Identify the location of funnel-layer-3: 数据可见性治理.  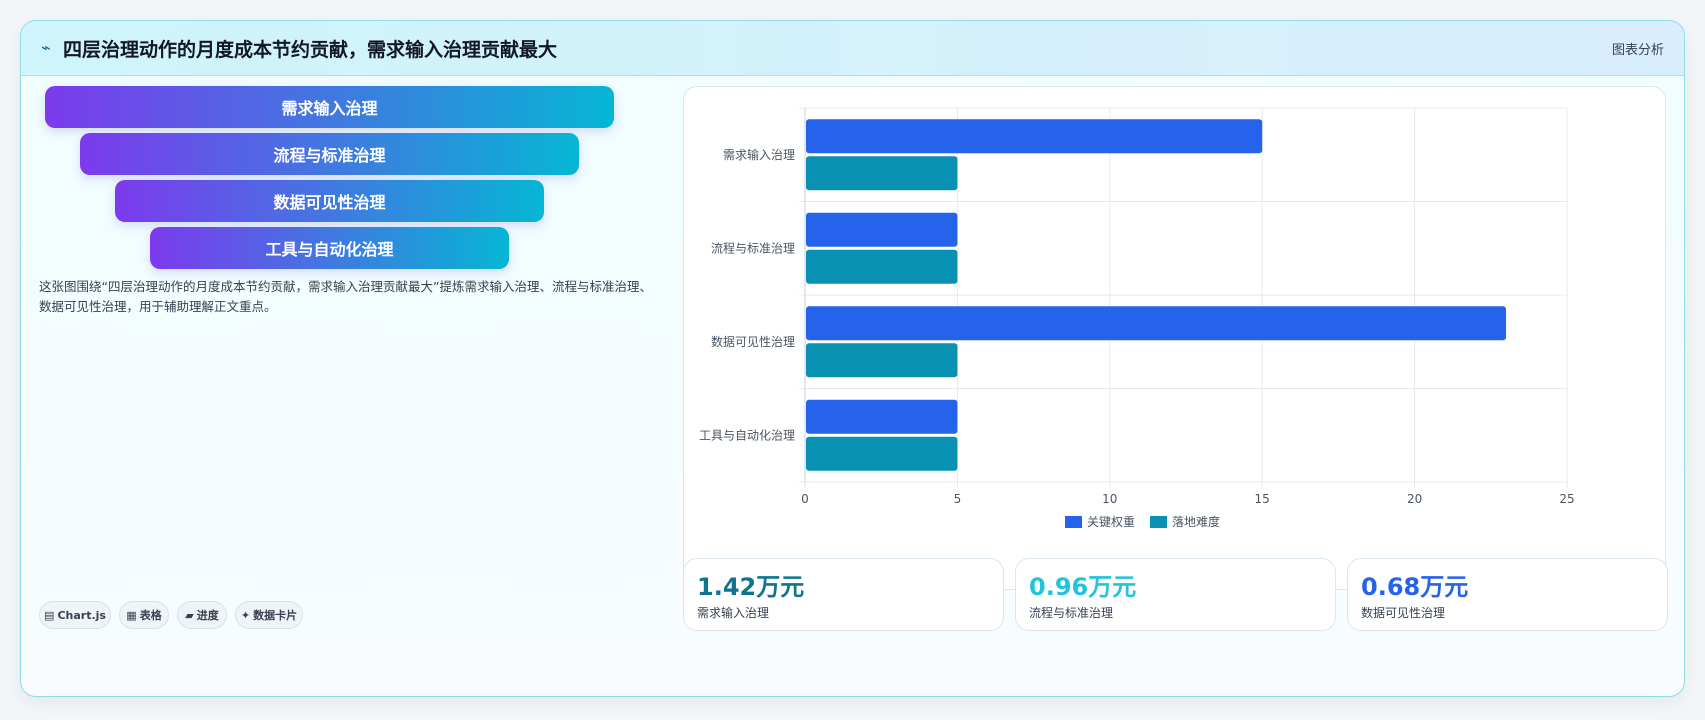
(329, 201).